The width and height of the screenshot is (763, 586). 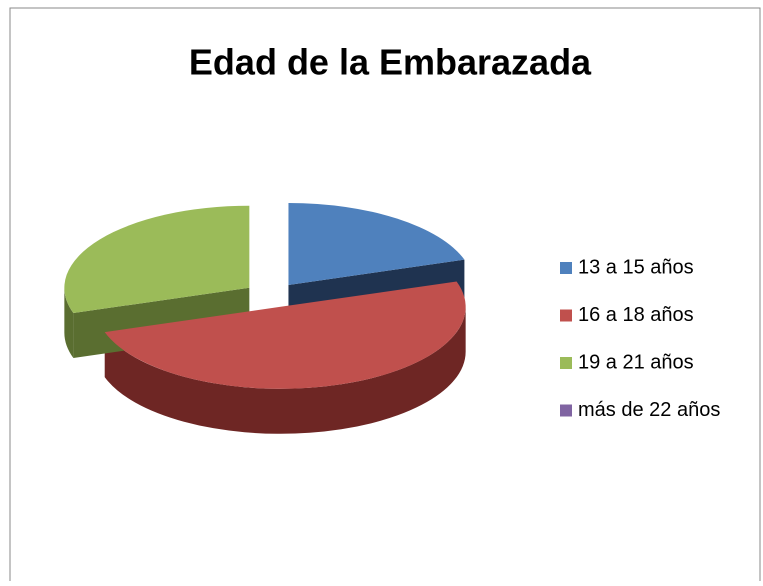 What do you see at coordinates (636, 315) in the screenshot?
I see `legend-label: 16 a 18 años` at bounding box center [636, 315].